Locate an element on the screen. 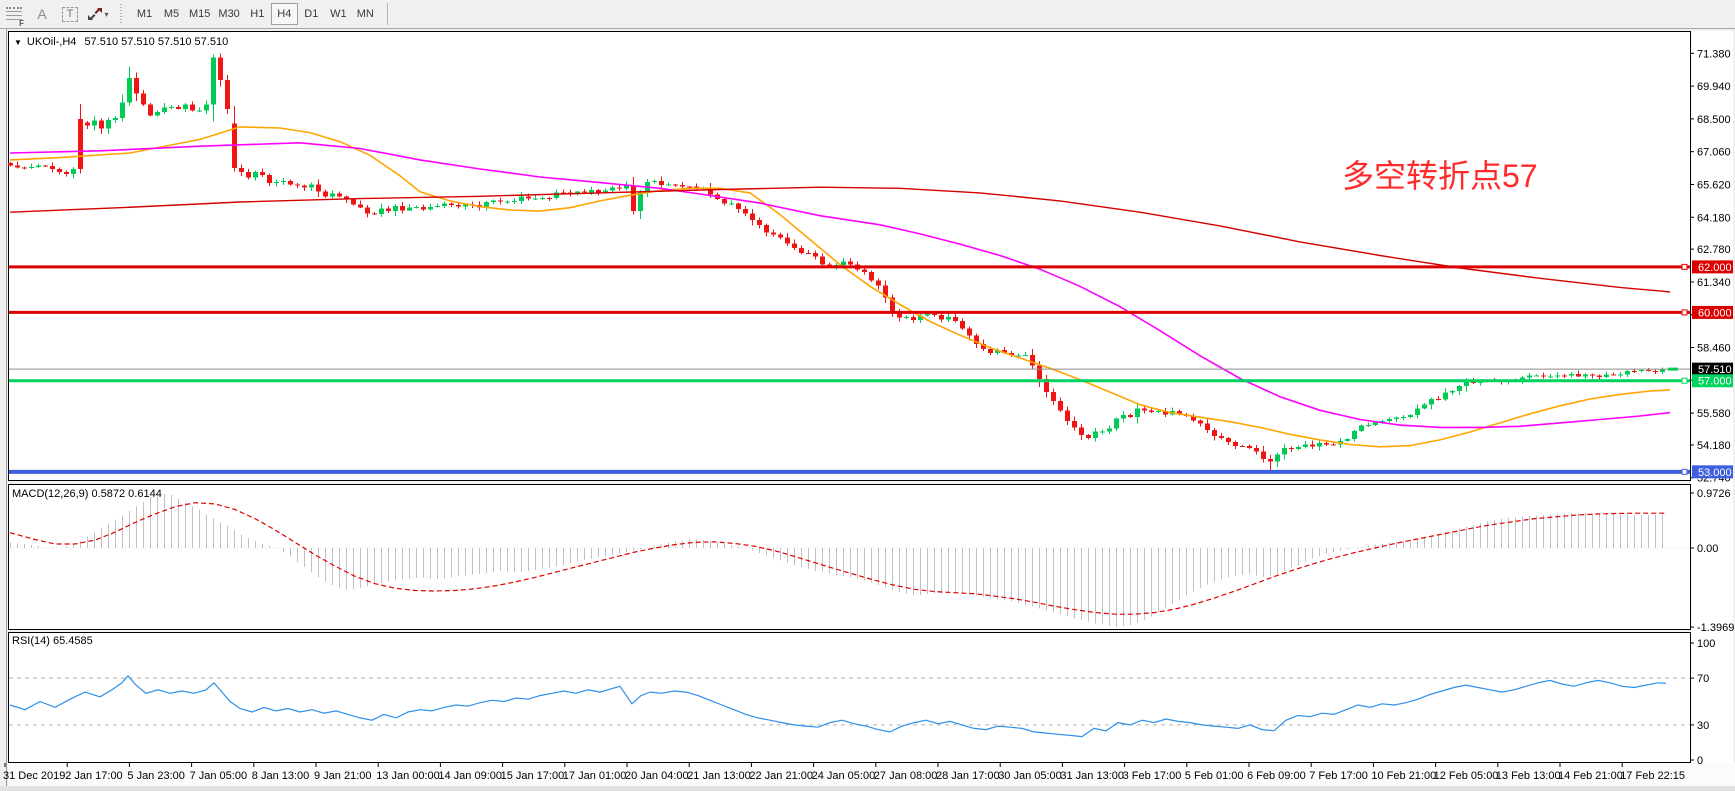 The image size is (1735, 791). svg-text: 13 Jan 00:00 is located at coordinates (408, 776).